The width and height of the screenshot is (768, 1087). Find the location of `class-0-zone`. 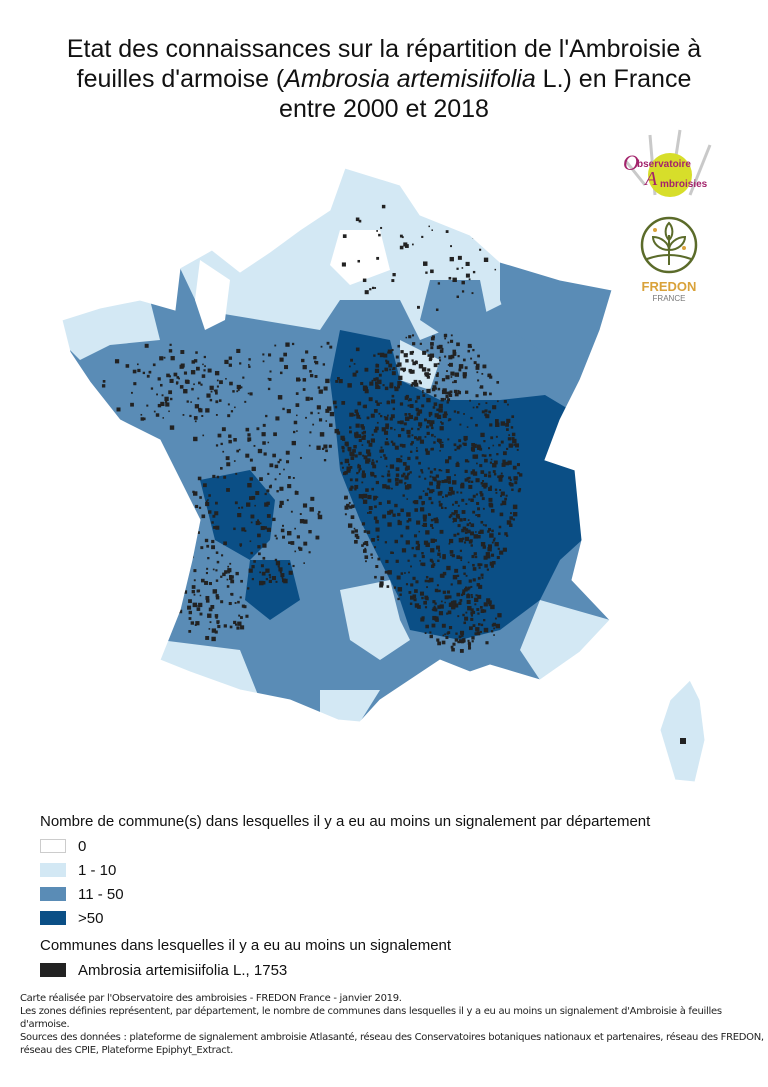

class-0-zone is located at coordinates (360, 257).